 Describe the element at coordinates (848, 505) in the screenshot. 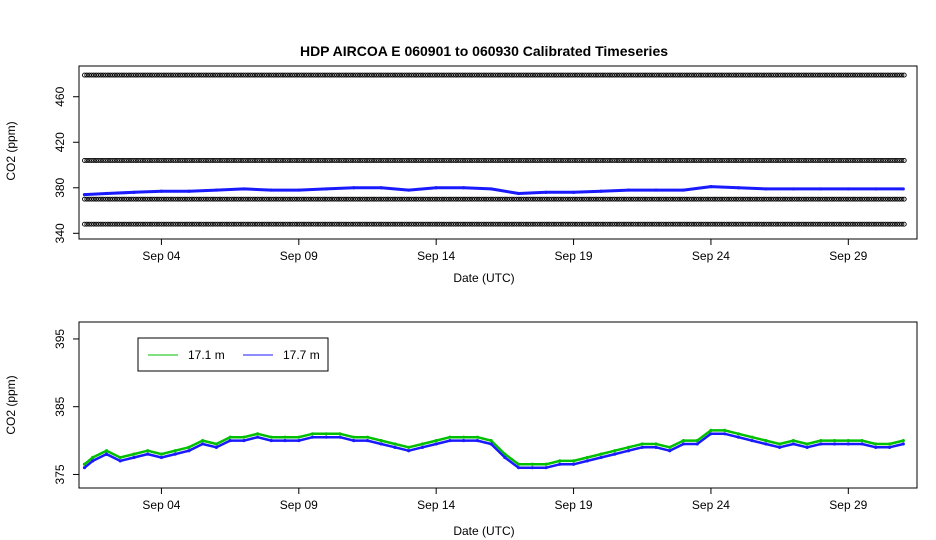

I see `lower-x-tick-label: Sep 29` at that location.